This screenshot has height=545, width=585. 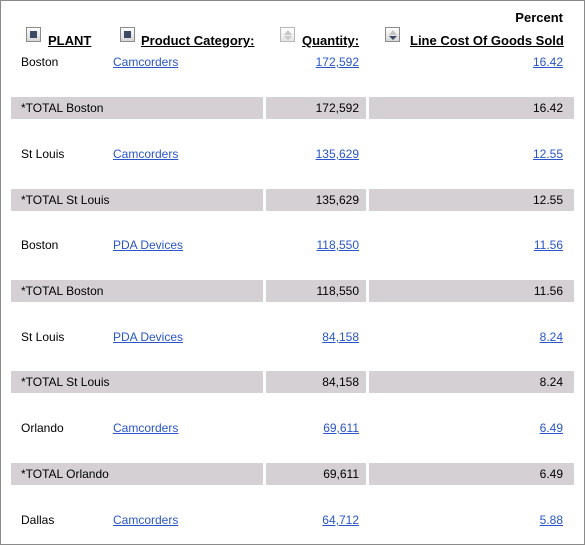 What do you see at coordinates (38, 520) in the screenshot?
I see `plant-cell: Dallas` at bounding box center [38, 520].